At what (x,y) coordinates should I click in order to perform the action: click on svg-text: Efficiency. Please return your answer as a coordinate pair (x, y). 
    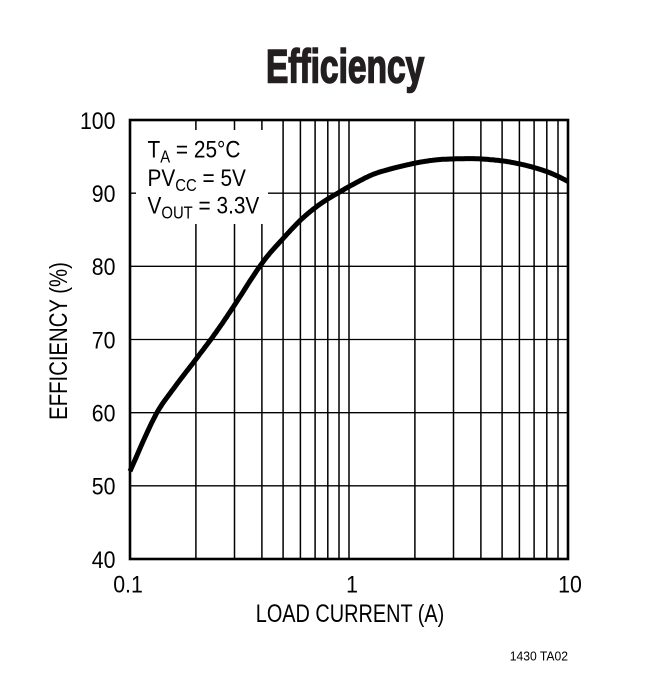
    Looking at the image, I should click on (345, 66).